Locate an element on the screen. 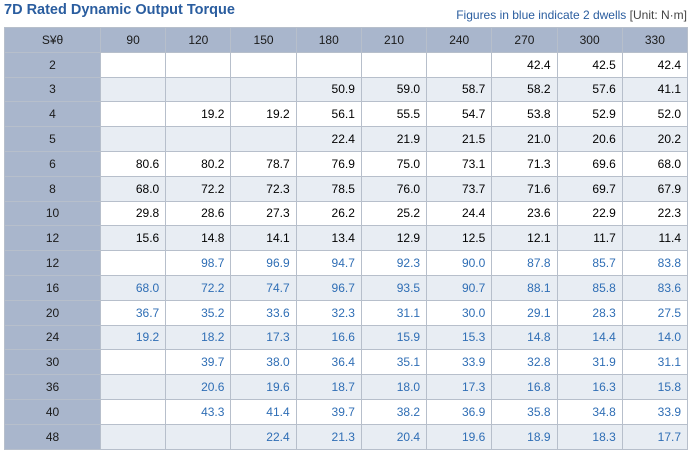  column-header: 240 is located at coordinates (459, 40).